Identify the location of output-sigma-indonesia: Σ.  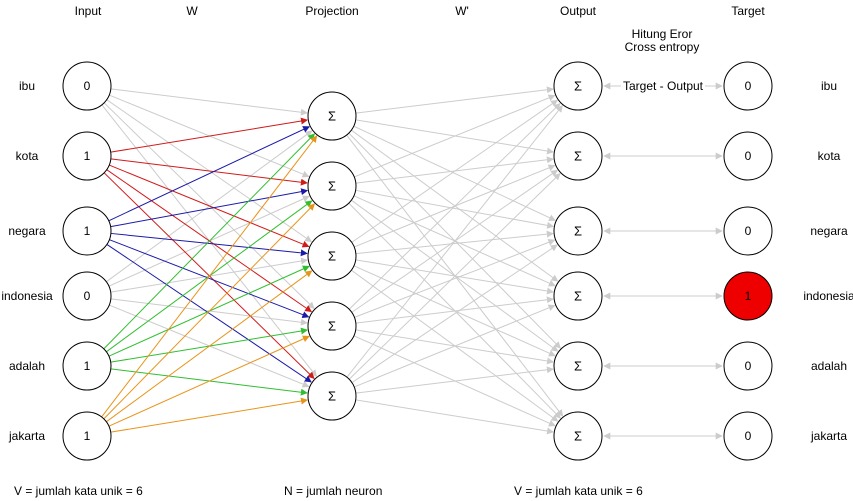
(578, 296).